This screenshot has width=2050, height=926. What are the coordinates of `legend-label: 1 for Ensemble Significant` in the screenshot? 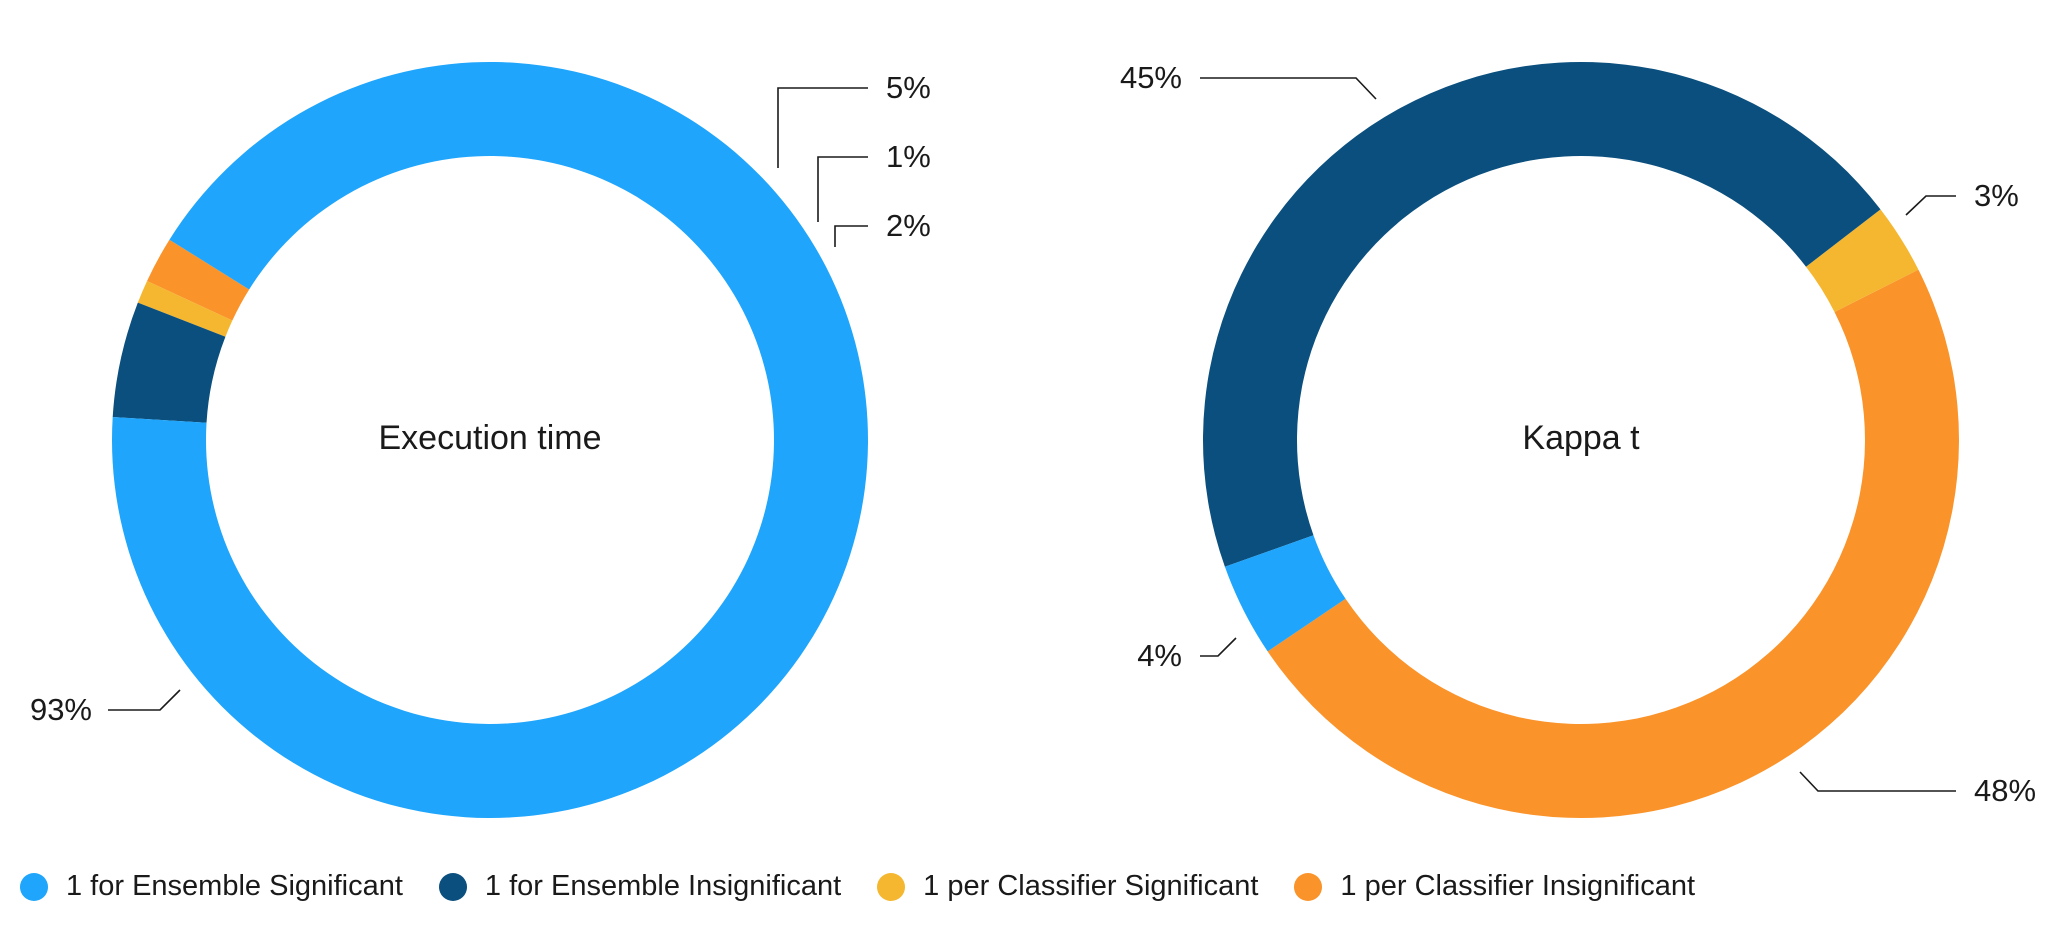 It's located at (234, 886).